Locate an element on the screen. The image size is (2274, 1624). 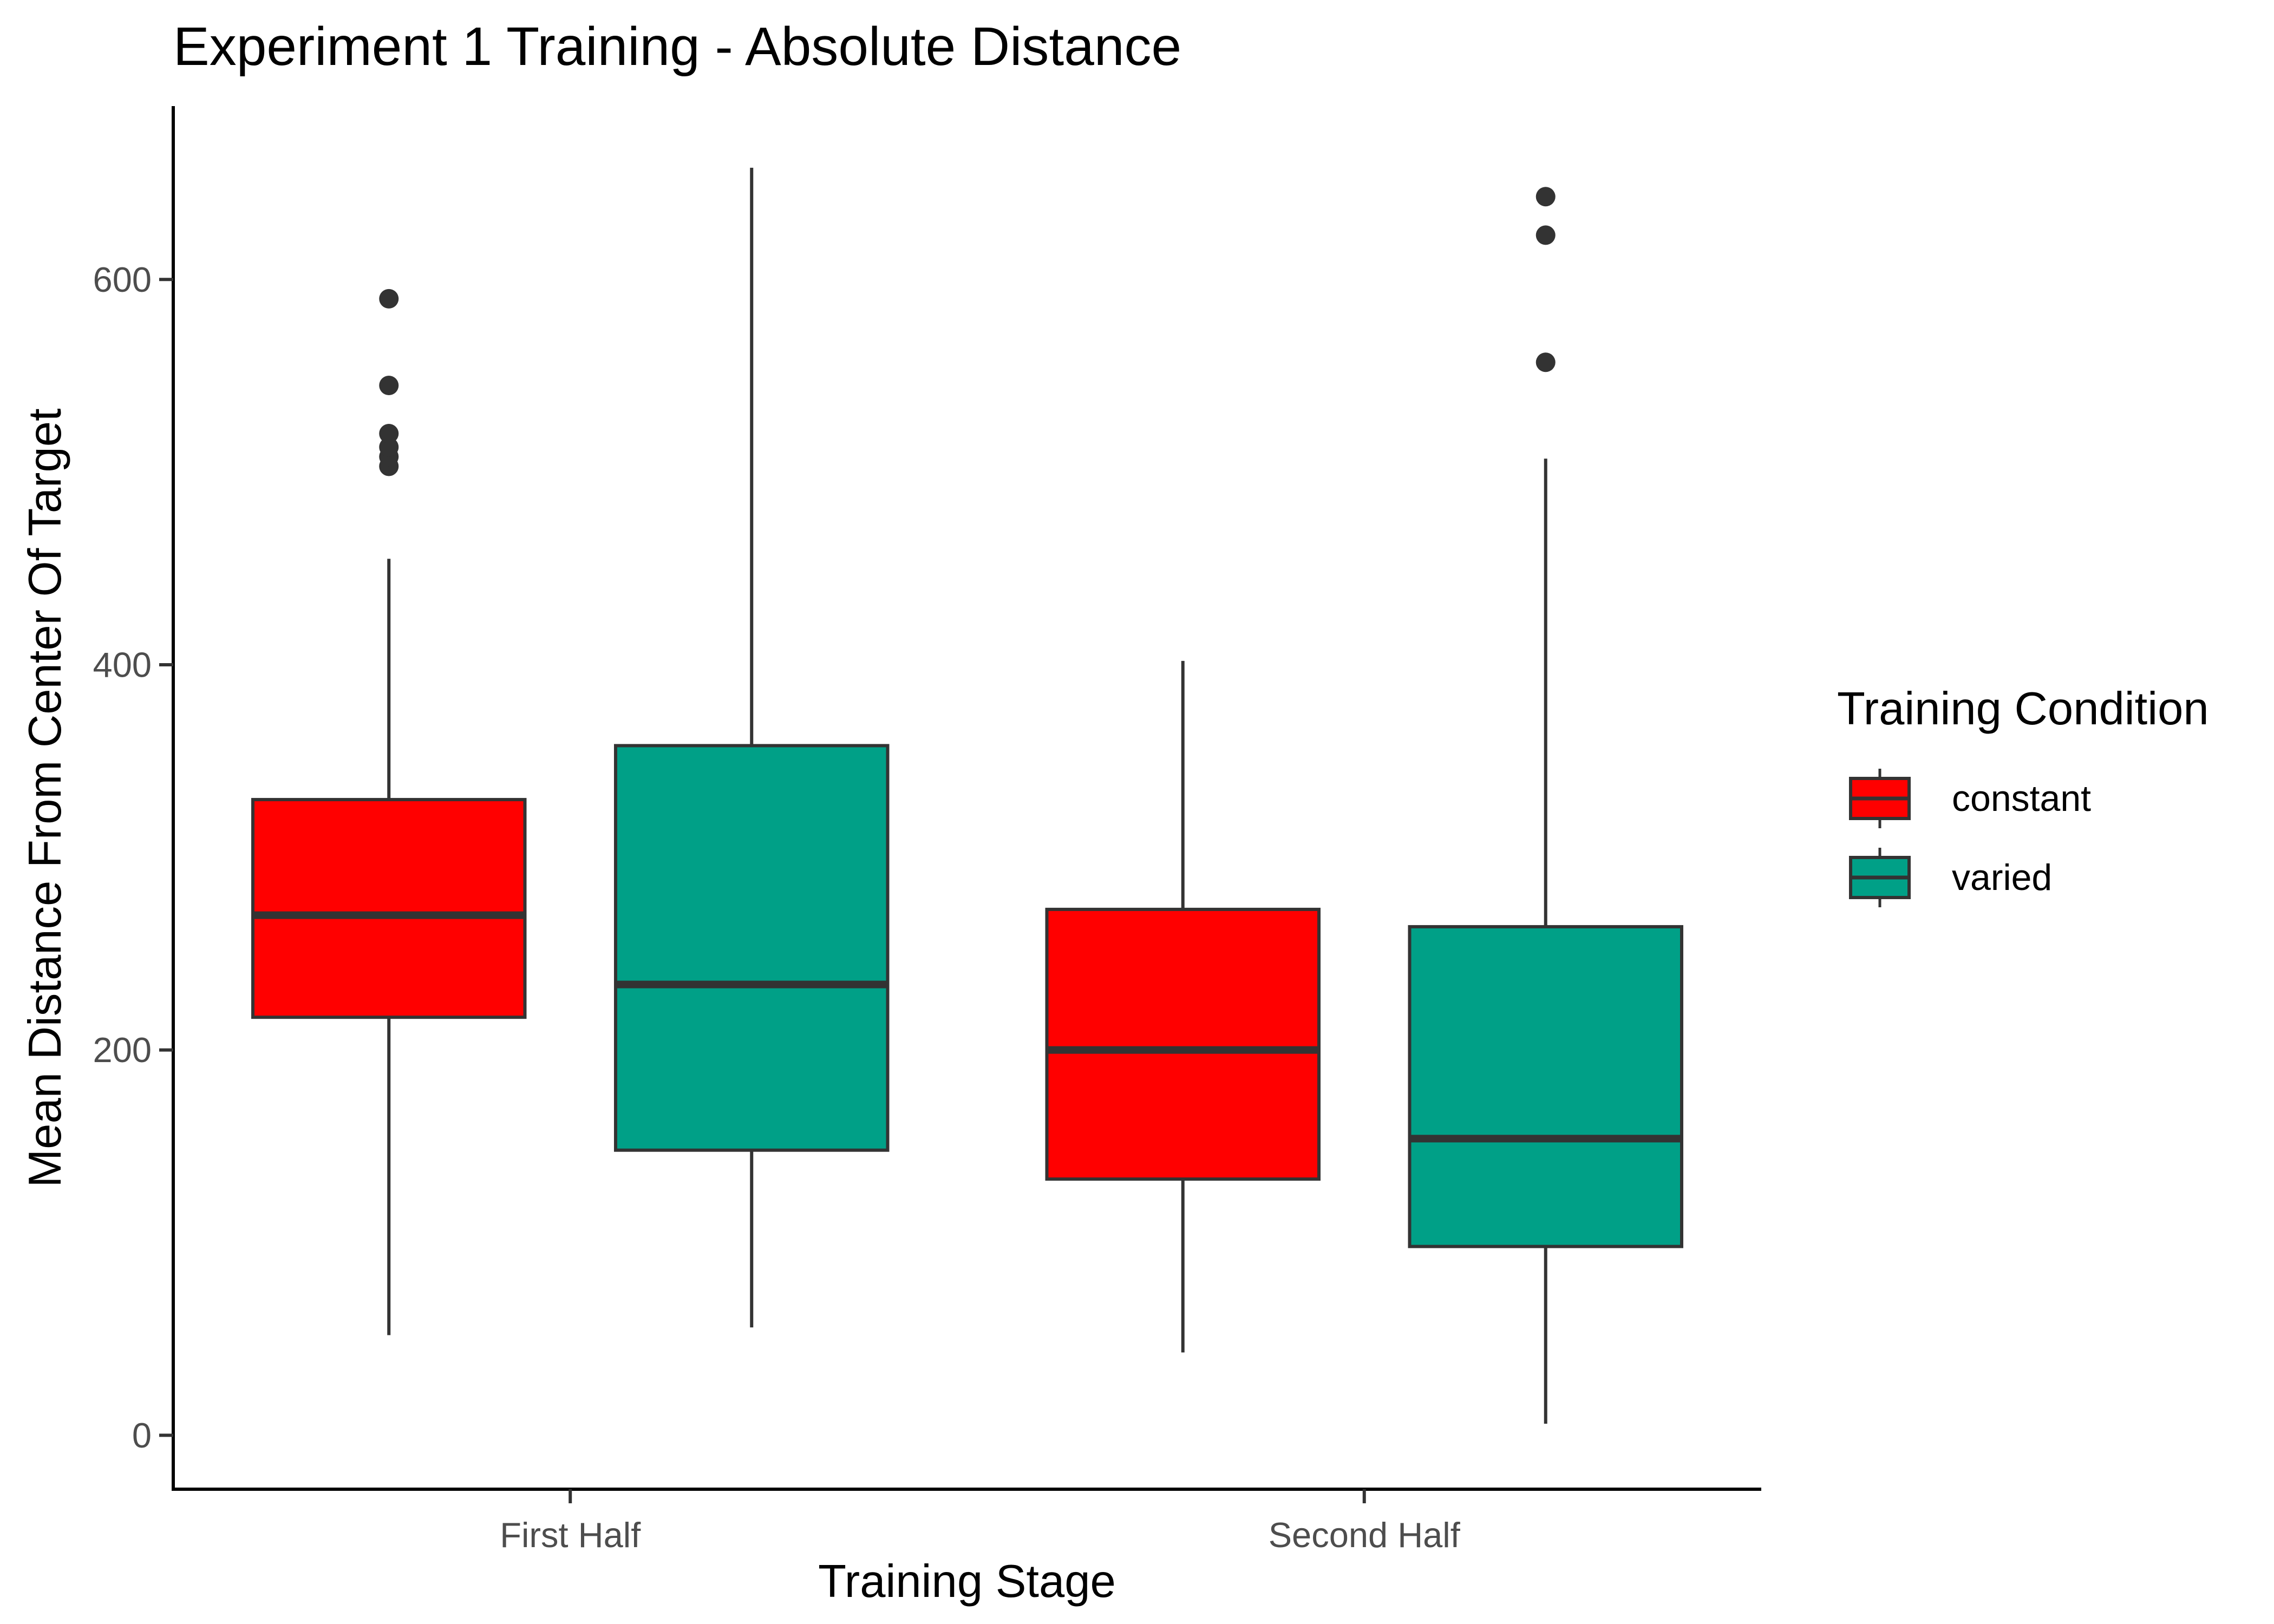
x-tick-label: Second Half is located at coordinates (1365, 1535).